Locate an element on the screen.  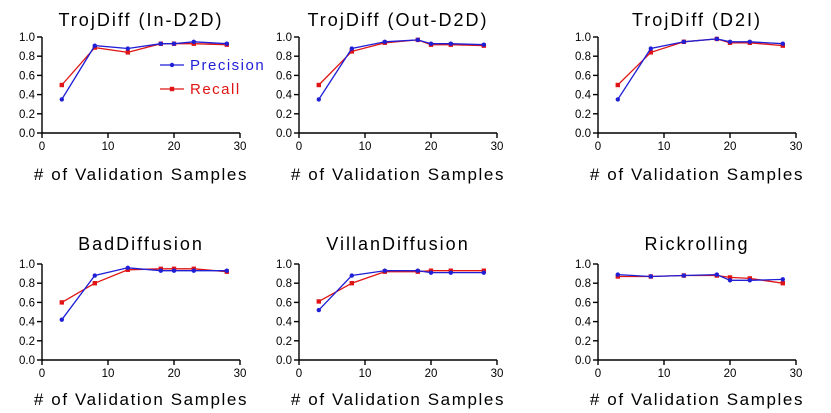
precision-legend-marker is located at coordinates (172, 65).